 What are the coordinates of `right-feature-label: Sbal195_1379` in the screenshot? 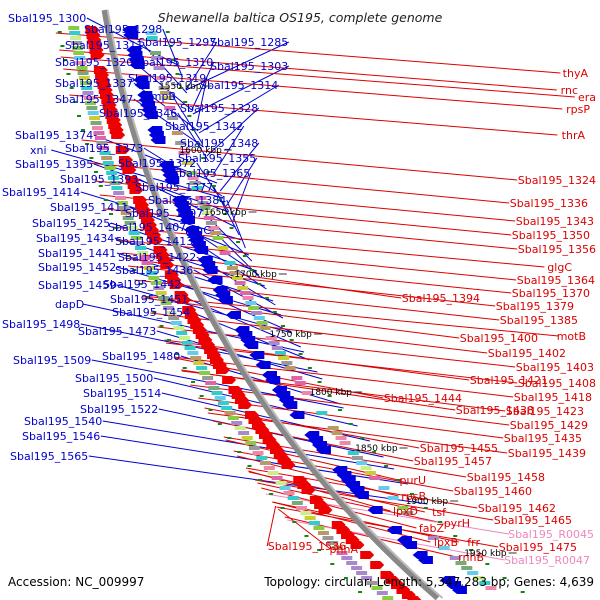 It's located at (535, 306).